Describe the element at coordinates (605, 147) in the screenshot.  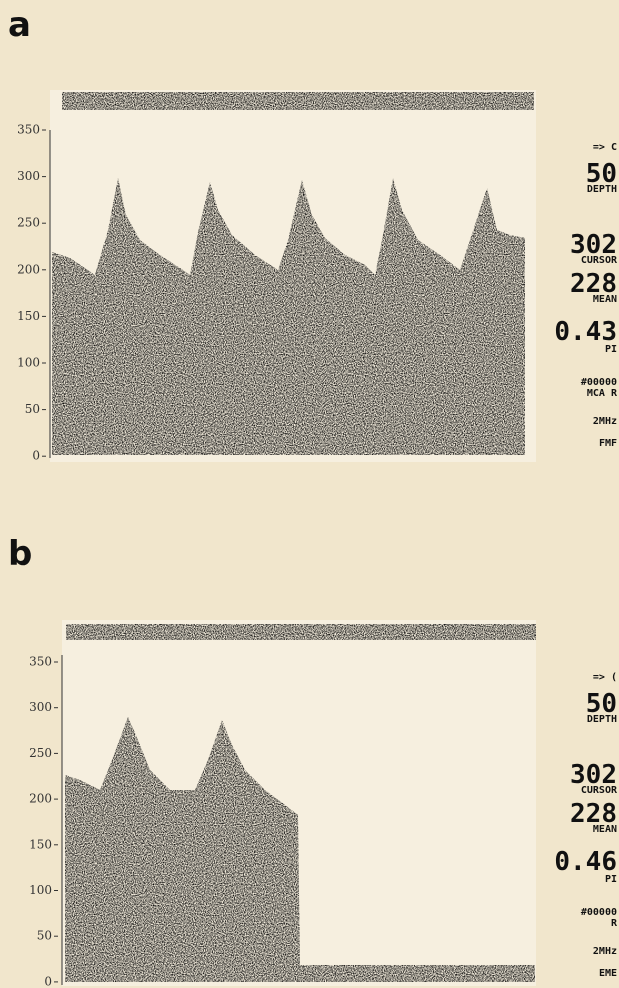
I see `readout-arrow: => C` at that location.